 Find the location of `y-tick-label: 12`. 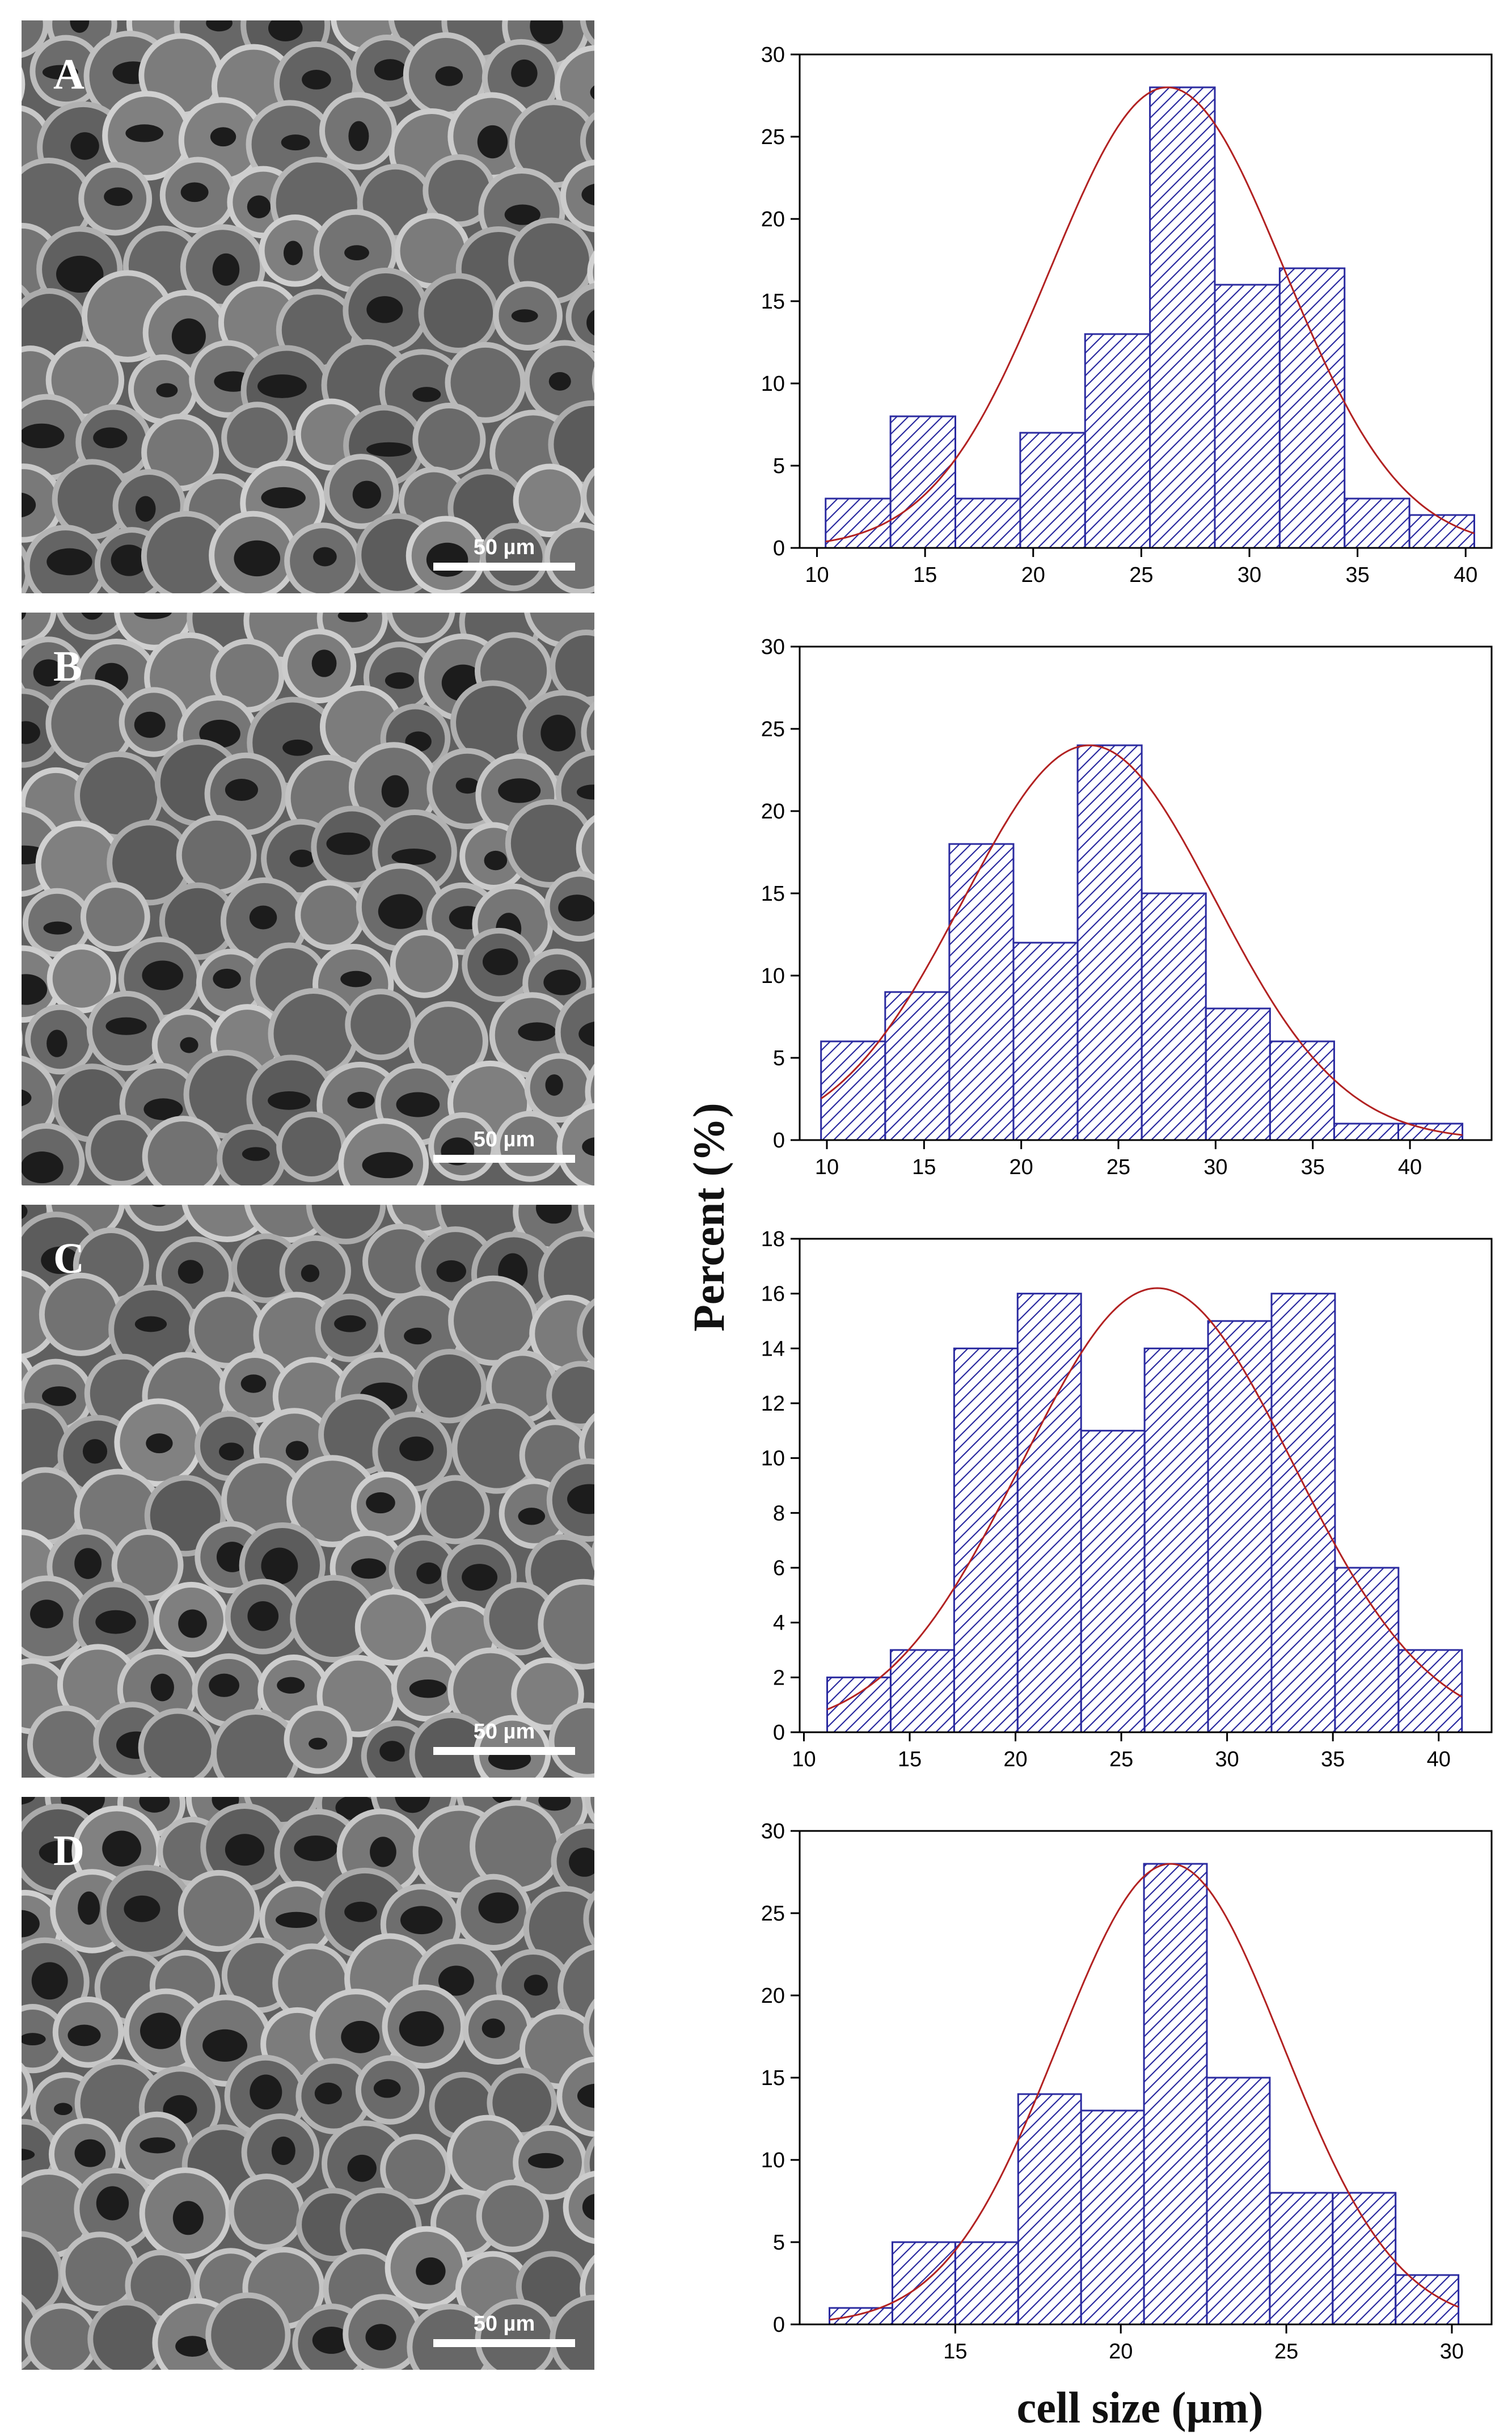

y-tick-label: 12 is located at coordinates (773, 1404).